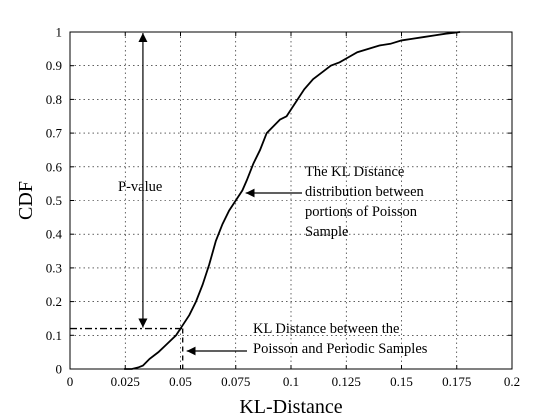 The image size is (560, 420). What do you see at coordinates (54, 65) in the screenshot?
I see `y-tick-label: 0.9` at bounding box center [54, 65].